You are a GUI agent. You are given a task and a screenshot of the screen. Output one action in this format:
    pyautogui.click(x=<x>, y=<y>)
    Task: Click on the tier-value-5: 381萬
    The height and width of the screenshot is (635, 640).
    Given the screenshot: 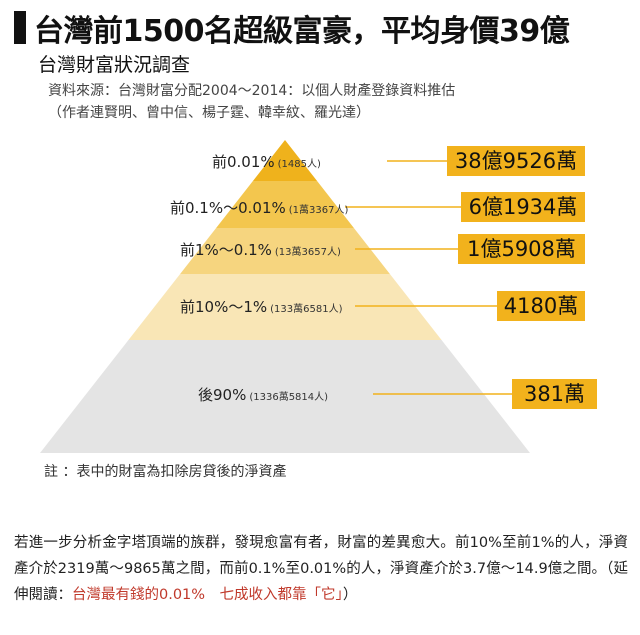 What is the action you would take?
    pyautogui.click(x=554, y=394)
    